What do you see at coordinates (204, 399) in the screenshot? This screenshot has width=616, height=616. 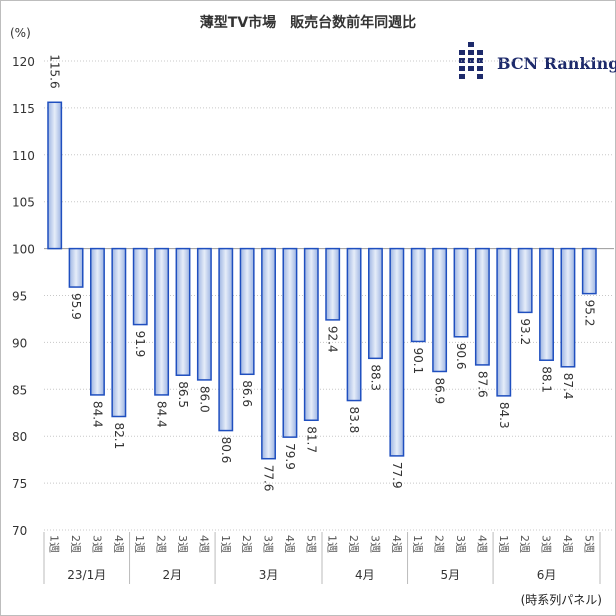 I see `data-label: 86.0` at bounding box center [204, 399].